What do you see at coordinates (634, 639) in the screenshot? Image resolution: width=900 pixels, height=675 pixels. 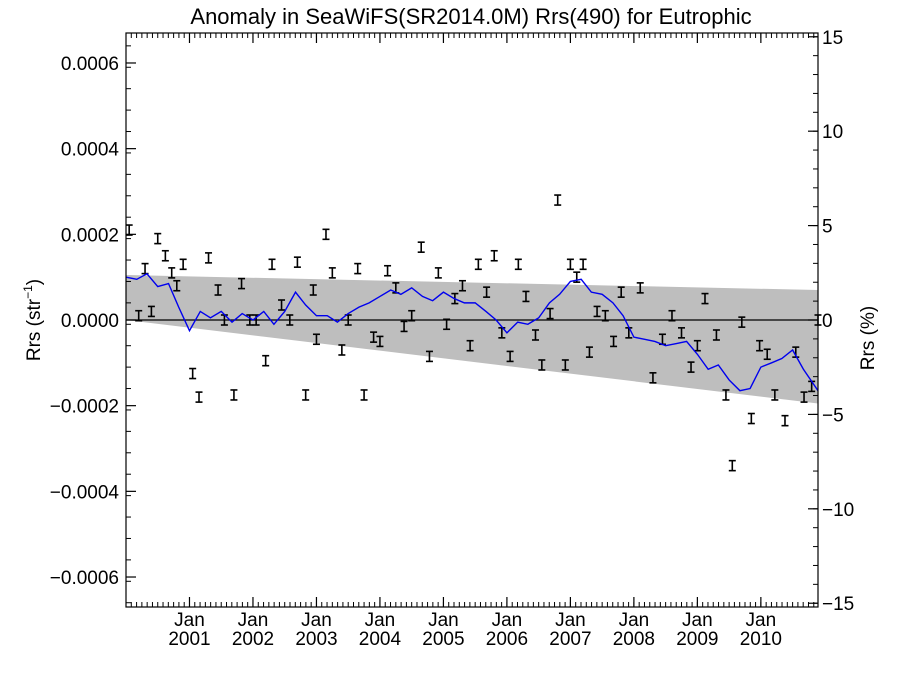 I see `x-tick-label-year: 2008` at bounding box center [634, 639].